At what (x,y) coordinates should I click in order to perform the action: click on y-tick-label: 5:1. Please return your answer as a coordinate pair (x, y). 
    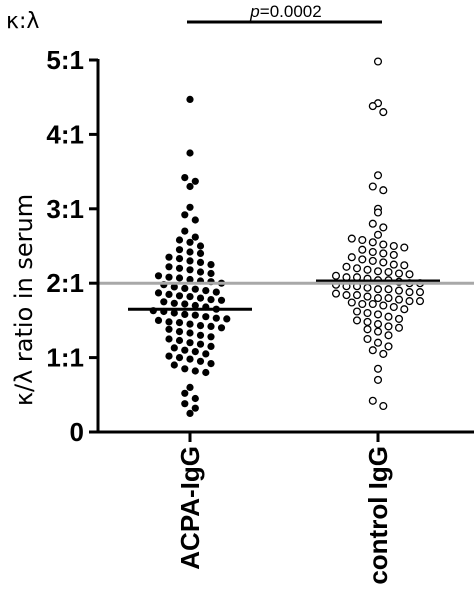
    Looking at the image, I should click on (65, 60).